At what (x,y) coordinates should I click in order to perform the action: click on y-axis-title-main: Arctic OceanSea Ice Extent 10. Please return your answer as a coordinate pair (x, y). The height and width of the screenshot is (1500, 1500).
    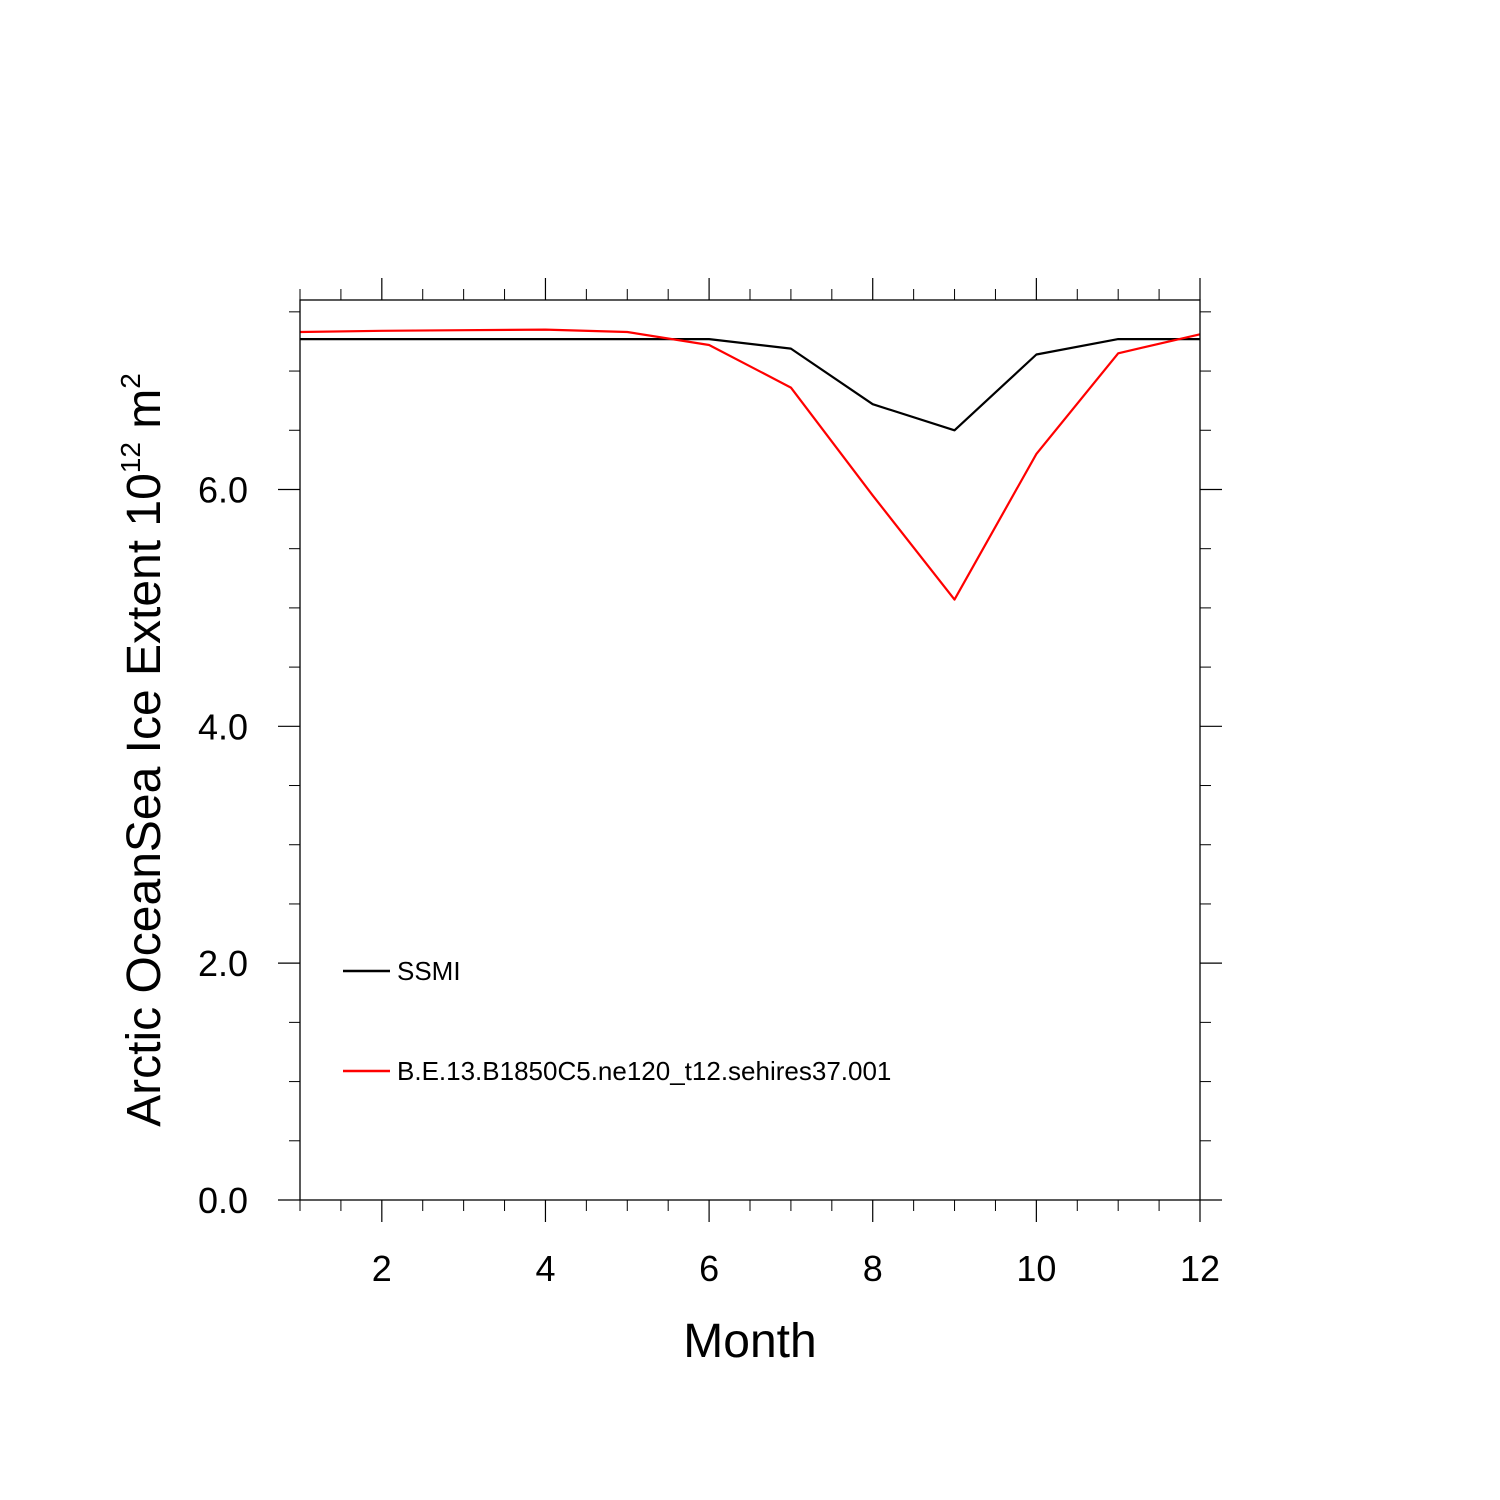
    Looking at the image, I should click on (144, 800).